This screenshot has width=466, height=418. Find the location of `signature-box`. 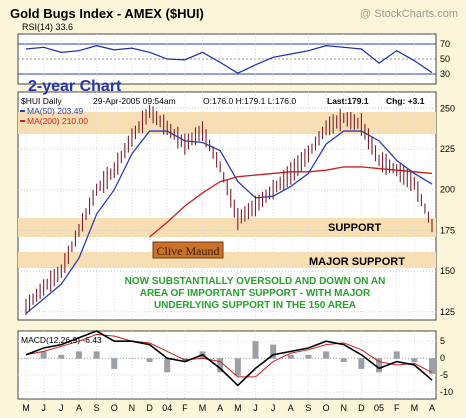

signature-box is located at coordinates (188, 250).